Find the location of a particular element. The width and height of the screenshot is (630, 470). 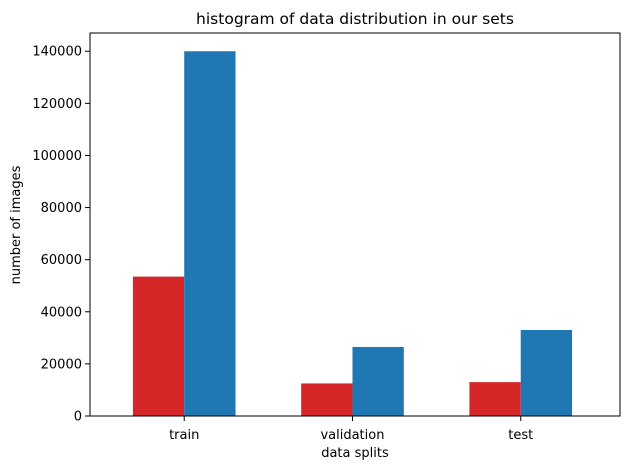

y-tick-label: 140000 is located at coordinates (57, 52).